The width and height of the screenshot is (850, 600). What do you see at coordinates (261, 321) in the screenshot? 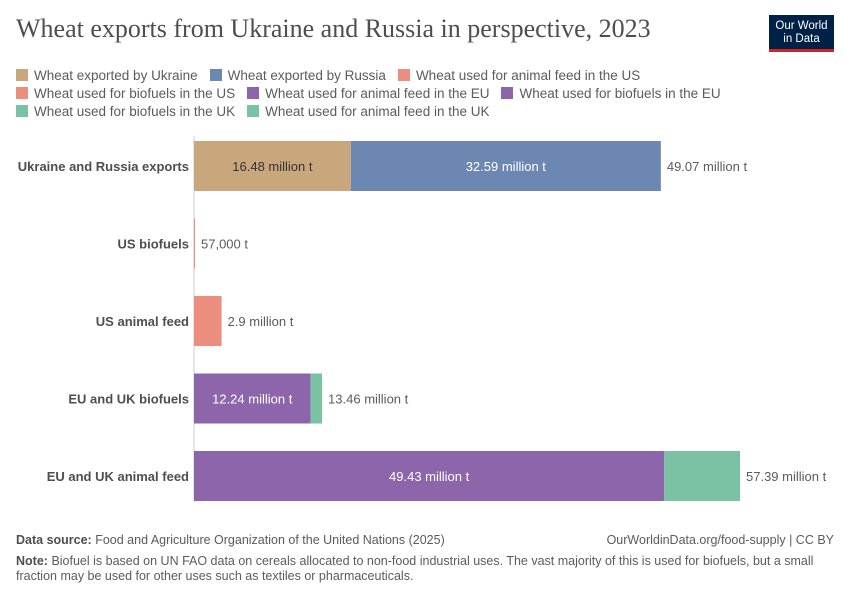
I see `total-label: 2.9 million t` at bounding box center [261, 321].